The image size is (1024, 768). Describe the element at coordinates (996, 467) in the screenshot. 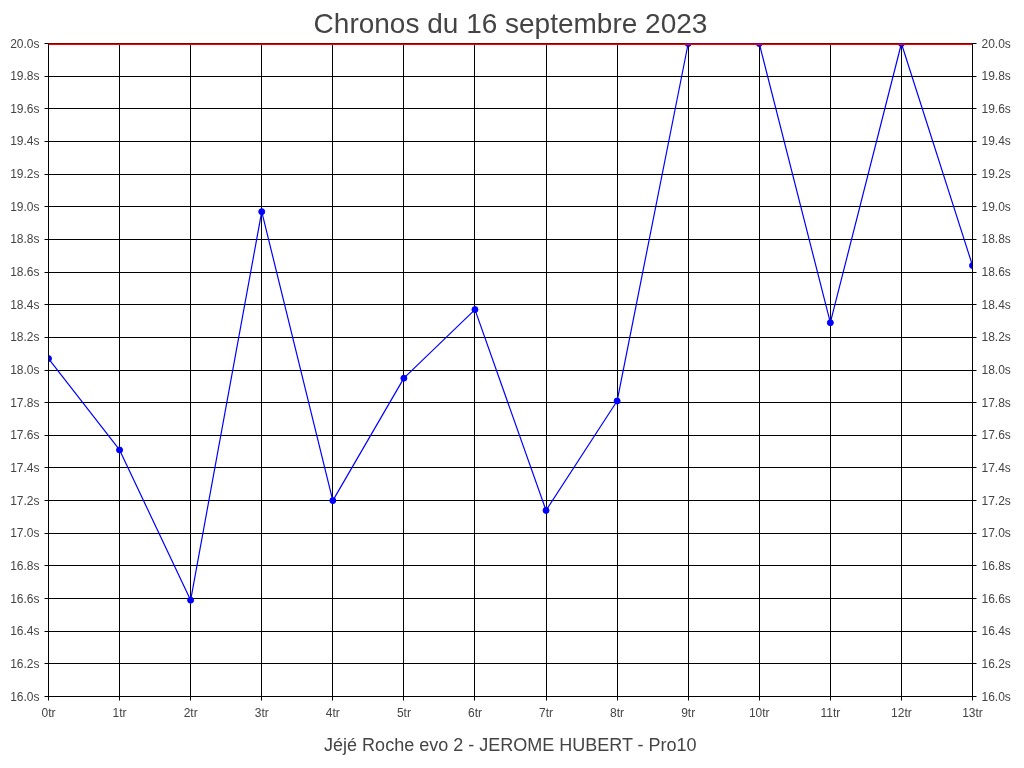

I see `y2-tick-label: 17.4s` at that location.